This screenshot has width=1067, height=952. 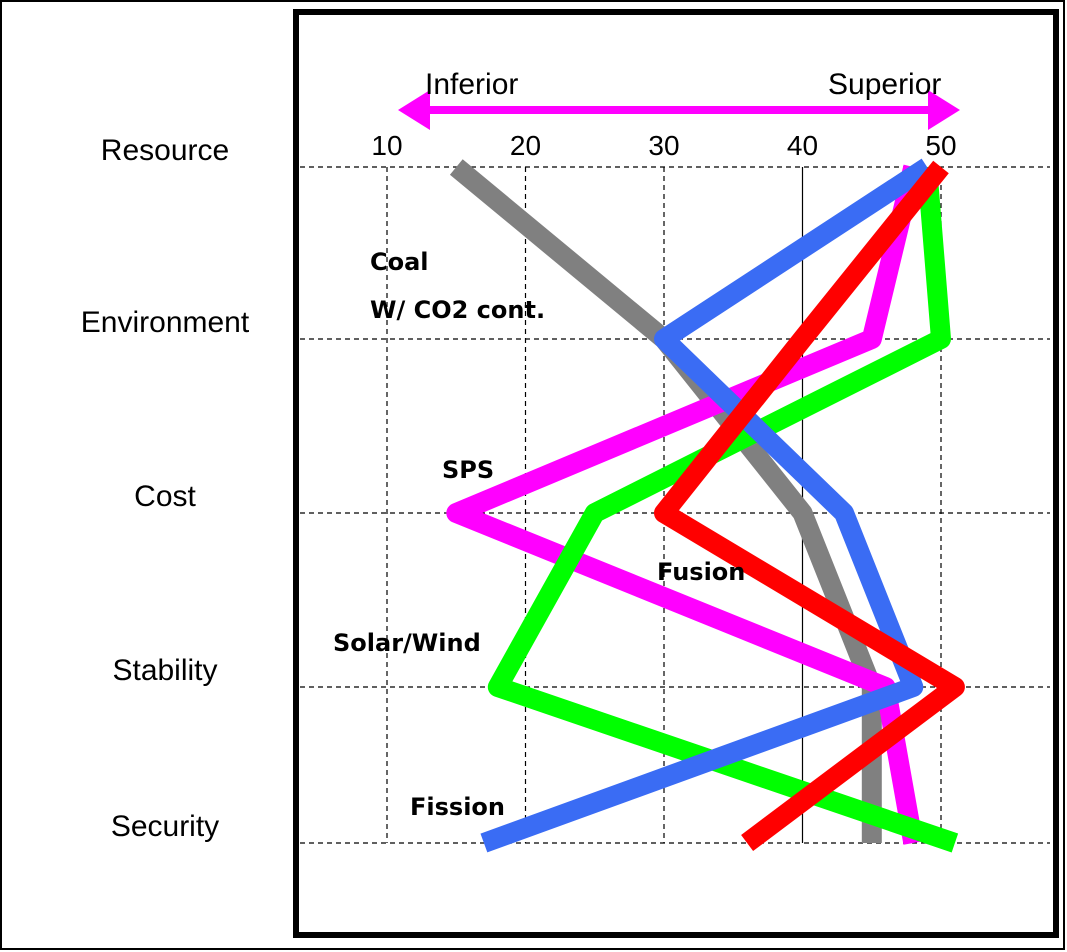 What do you see at coordinates (414, 110) in the screenshot?
I see `arrow-head-left` at bounding box center [414, 110].